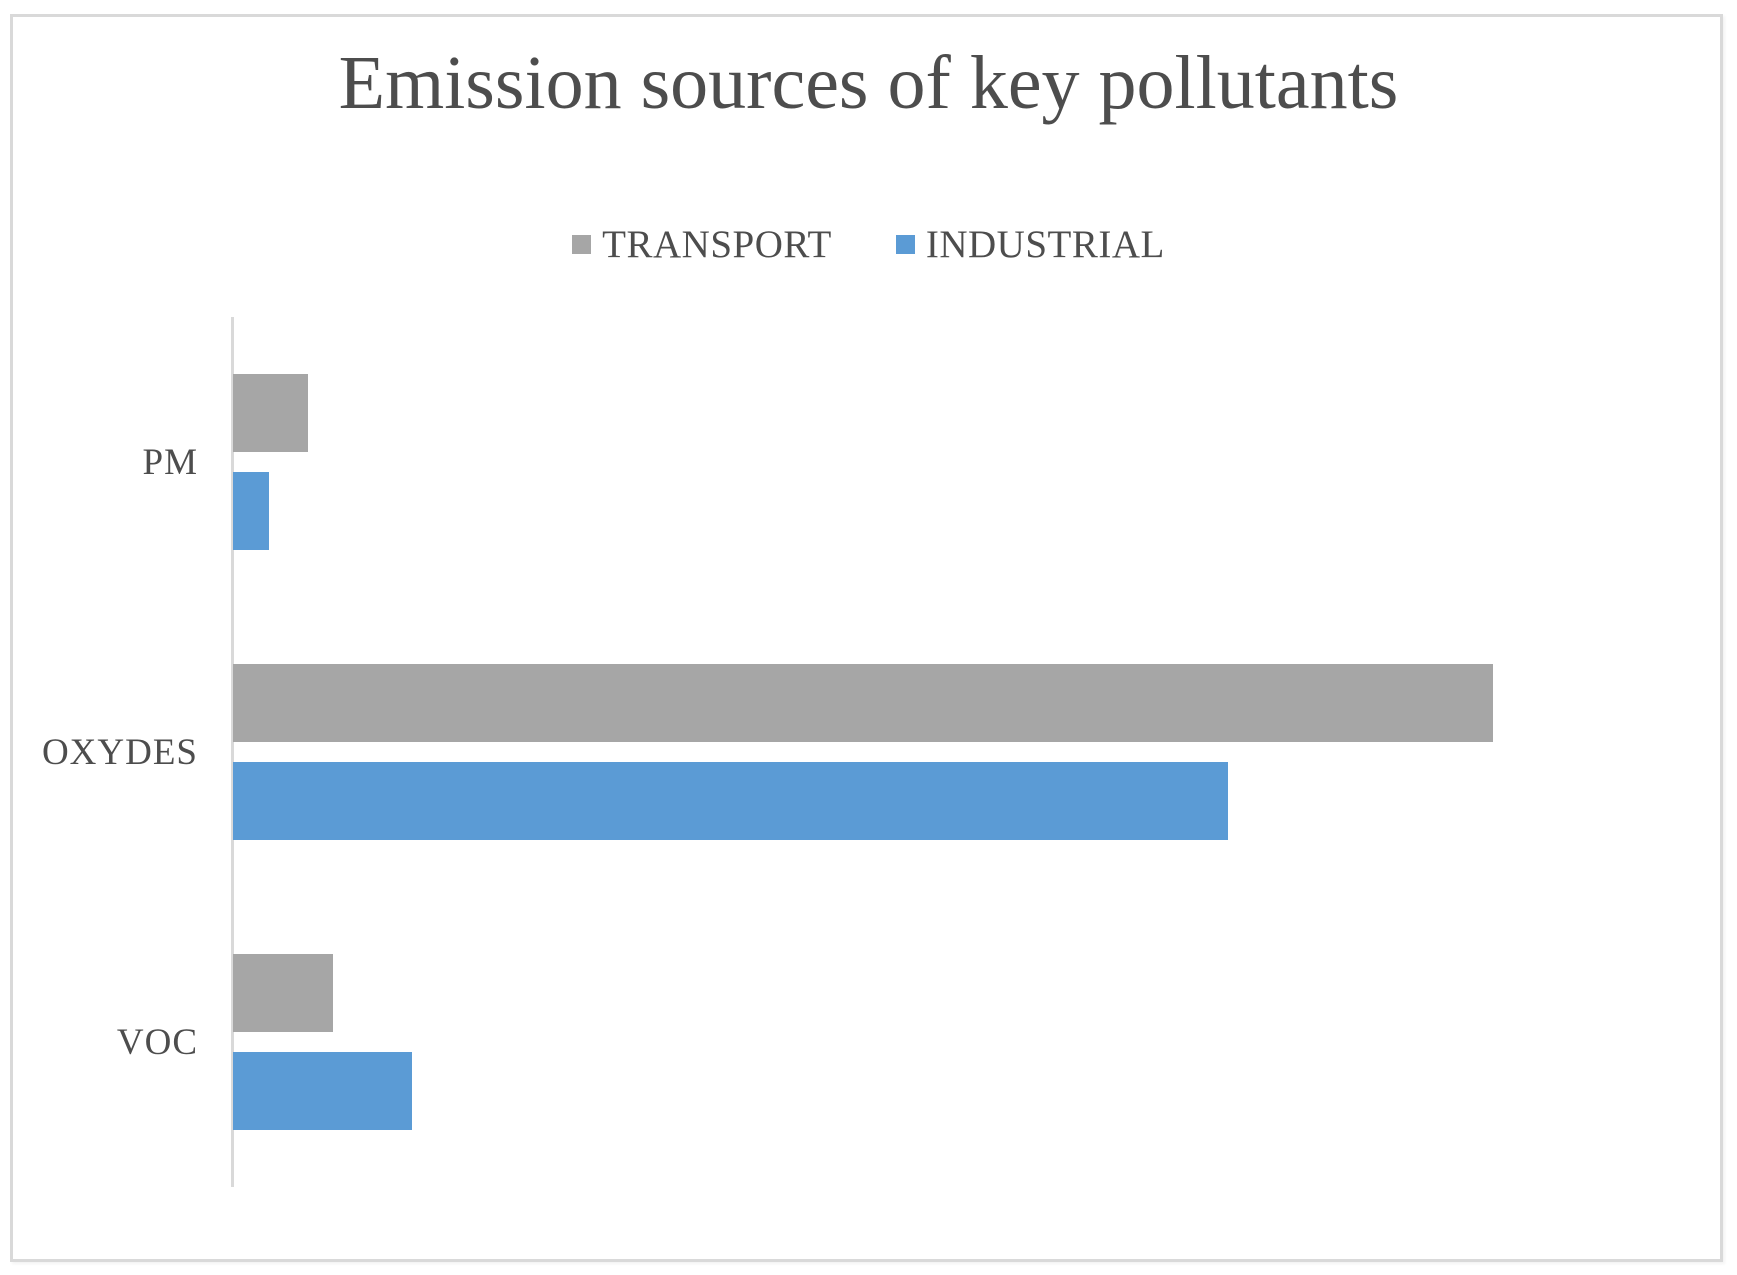 Image resolution: width=1737 pixels, height=1275 pixels. What do you see at coordinates (157, 1042) in the screenshot?
I see `category-label-voc: VOC` at bounding box center [157, 1042].